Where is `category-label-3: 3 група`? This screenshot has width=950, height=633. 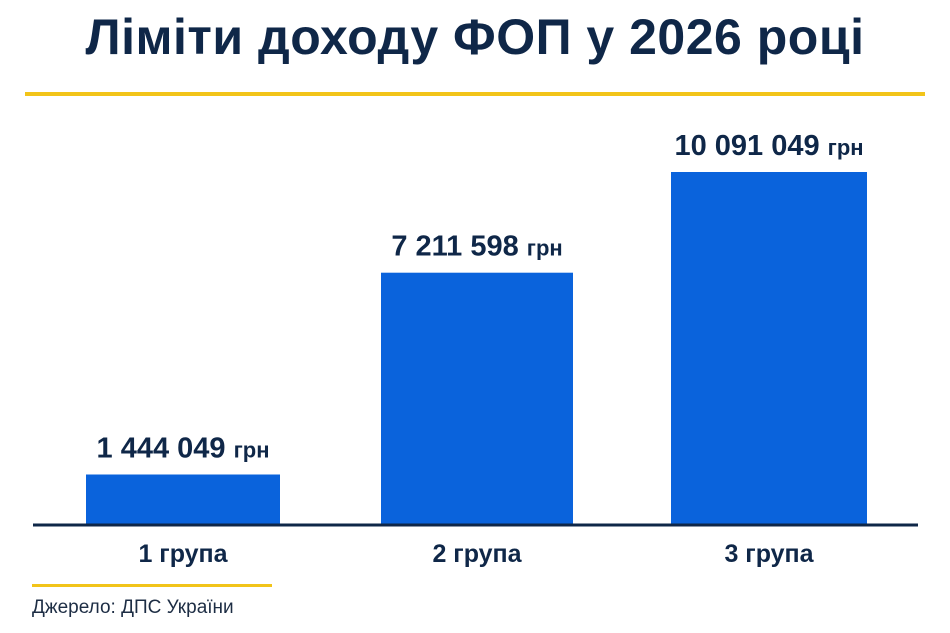
category-label-3: 3 група is located at coordinates (769, 554).